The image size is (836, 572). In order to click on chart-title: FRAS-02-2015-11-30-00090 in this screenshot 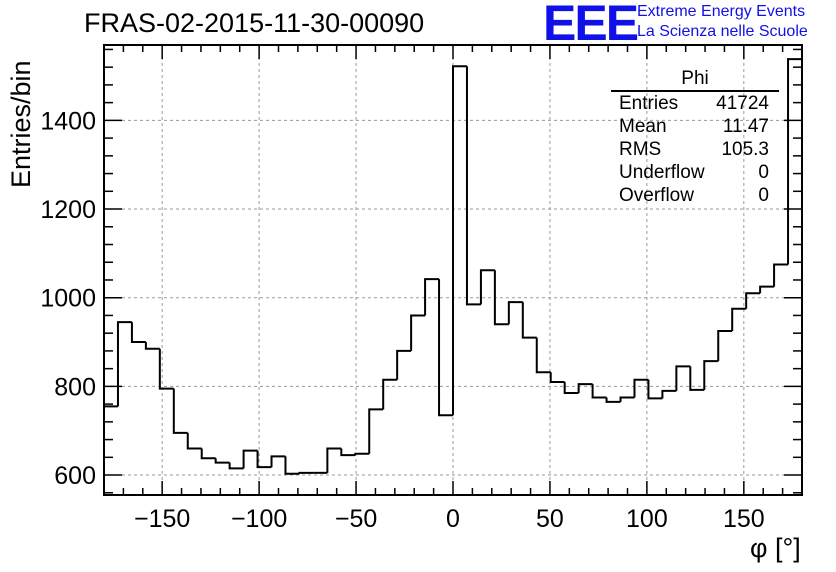, I will do `click(254, 23)`.